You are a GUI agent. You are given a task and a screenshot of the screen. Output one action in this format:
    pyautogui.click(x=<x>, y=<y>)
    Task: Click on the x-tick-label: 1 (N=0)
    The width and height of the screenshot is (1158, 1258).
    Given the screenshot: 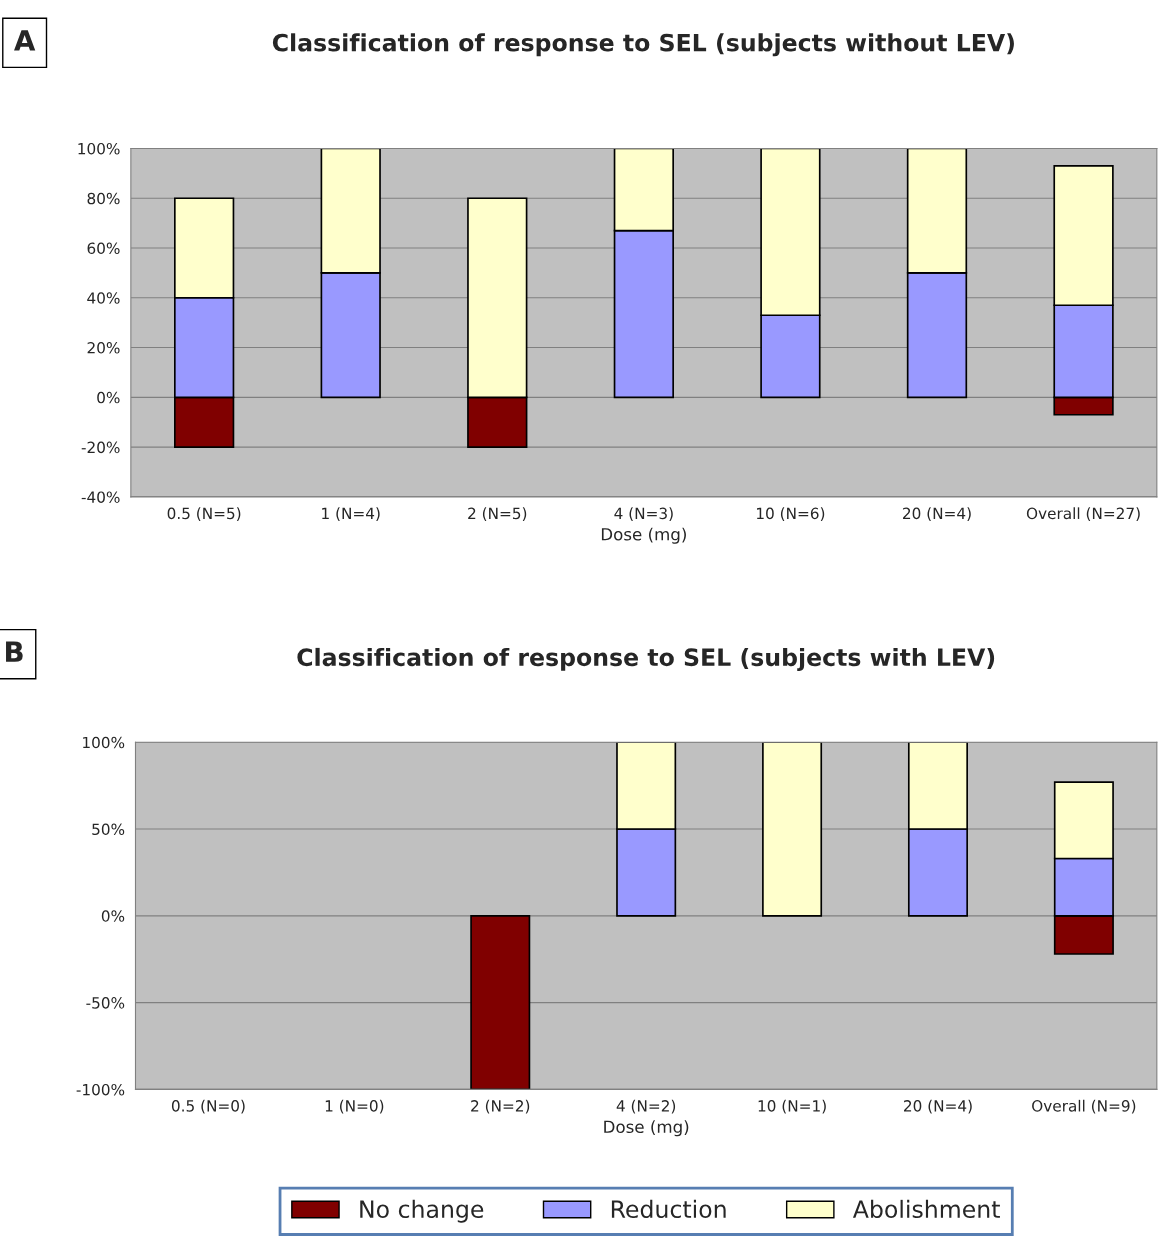 What is the action you would take?
    pyautogui.click(x=354, y=1106)
    